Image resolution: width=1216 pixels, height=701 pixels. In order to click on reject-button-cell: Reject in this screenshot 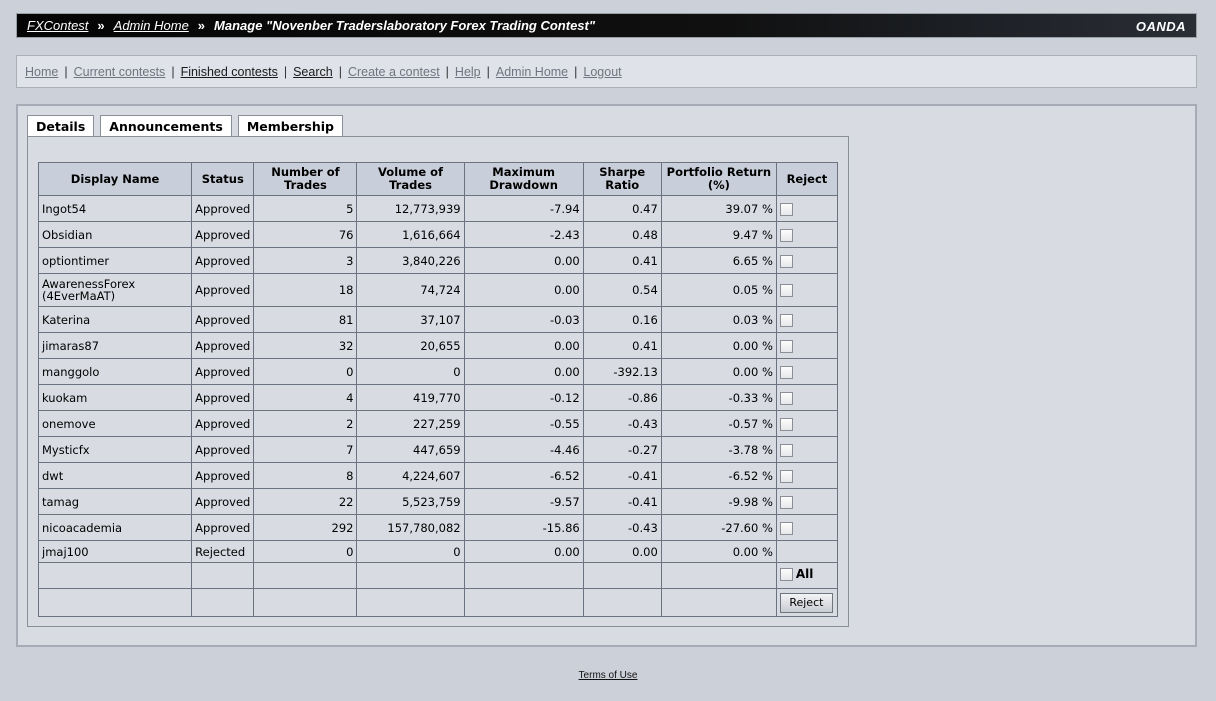, I will do `click(807, 602)`.